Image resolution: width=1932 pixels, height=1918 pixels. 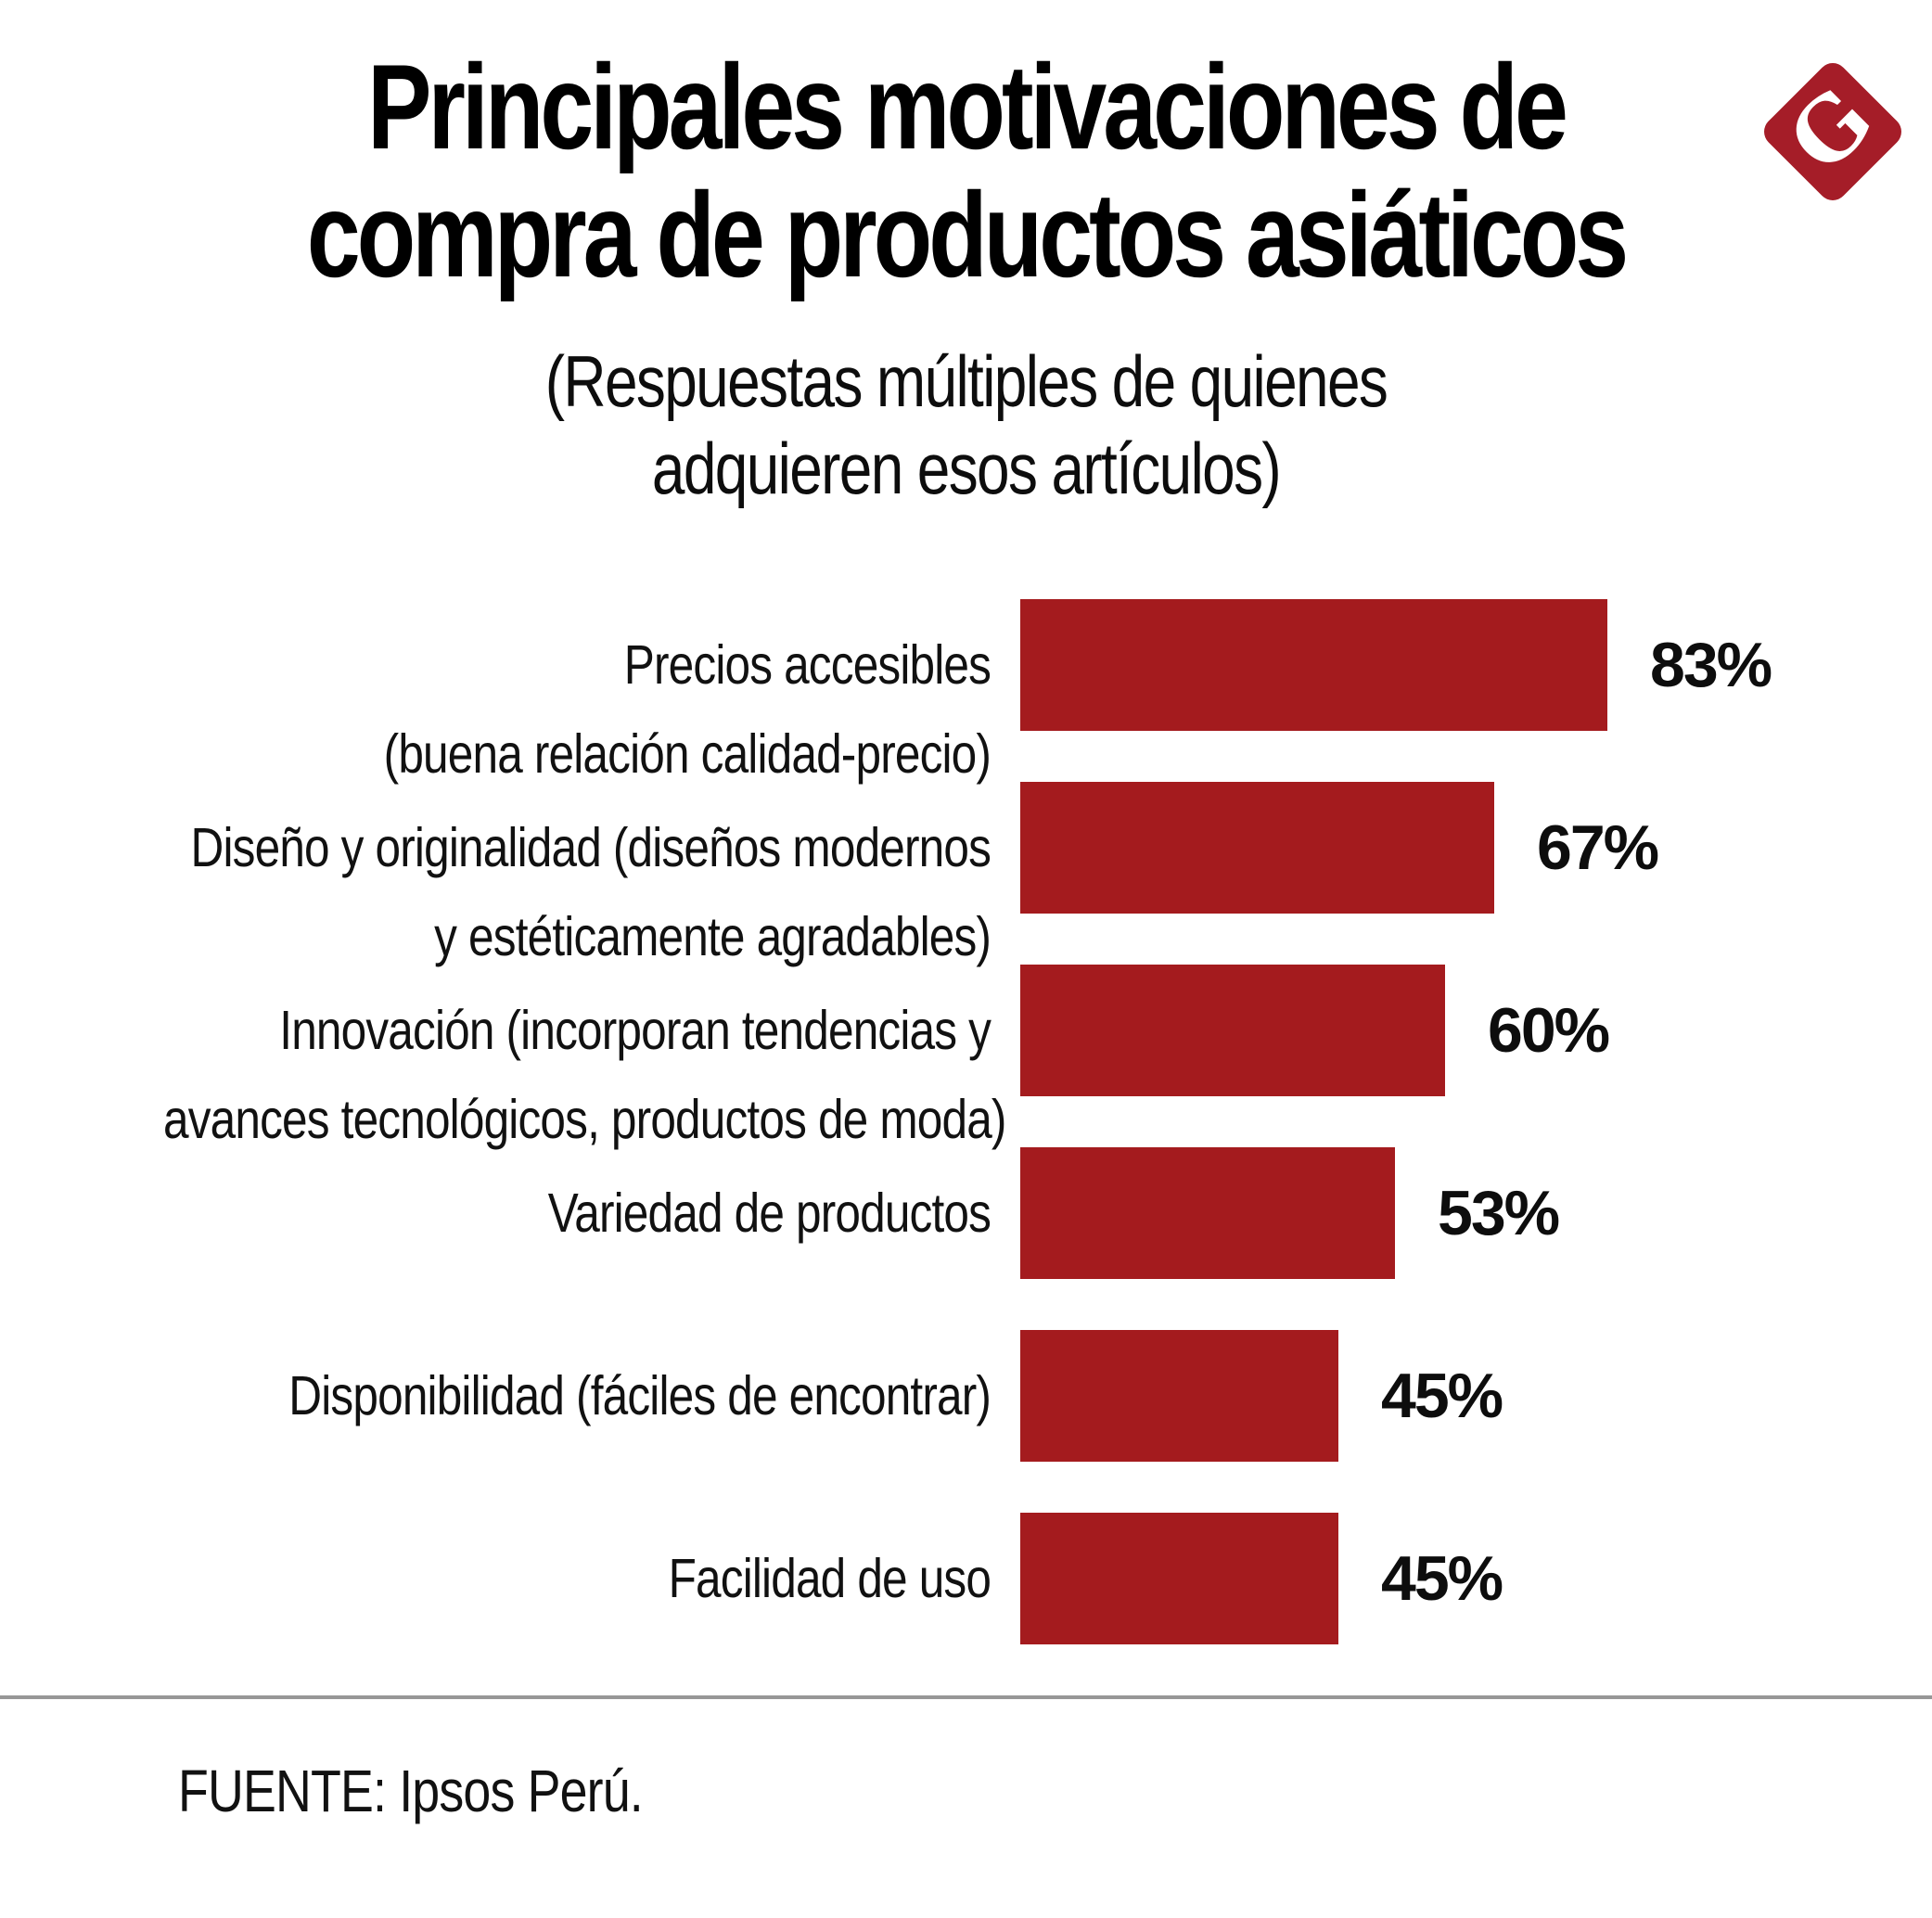 I want to click on bar-label: Disponibilidad (fáciles de encontrar), so click(x=640, y=1395).